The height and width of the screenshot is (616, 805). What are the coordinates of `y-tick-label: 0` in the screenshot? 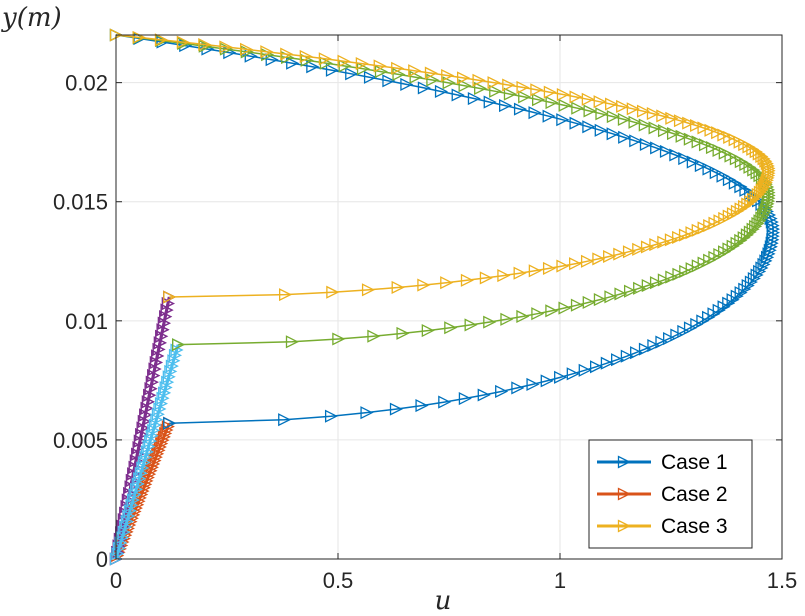 It's located at (102, 559).